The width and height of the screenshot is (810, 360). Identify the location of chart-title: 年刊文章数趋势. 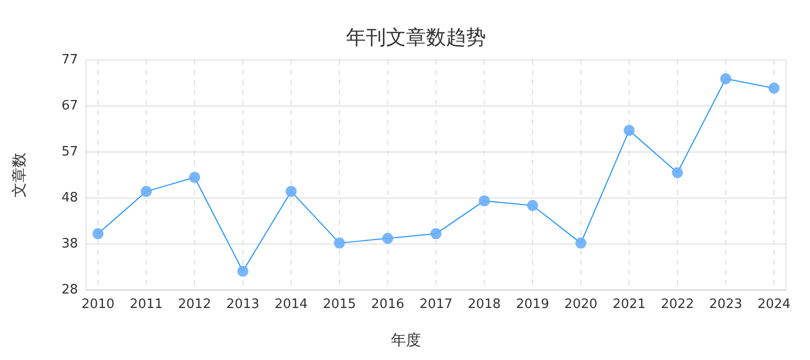
(416, 37).